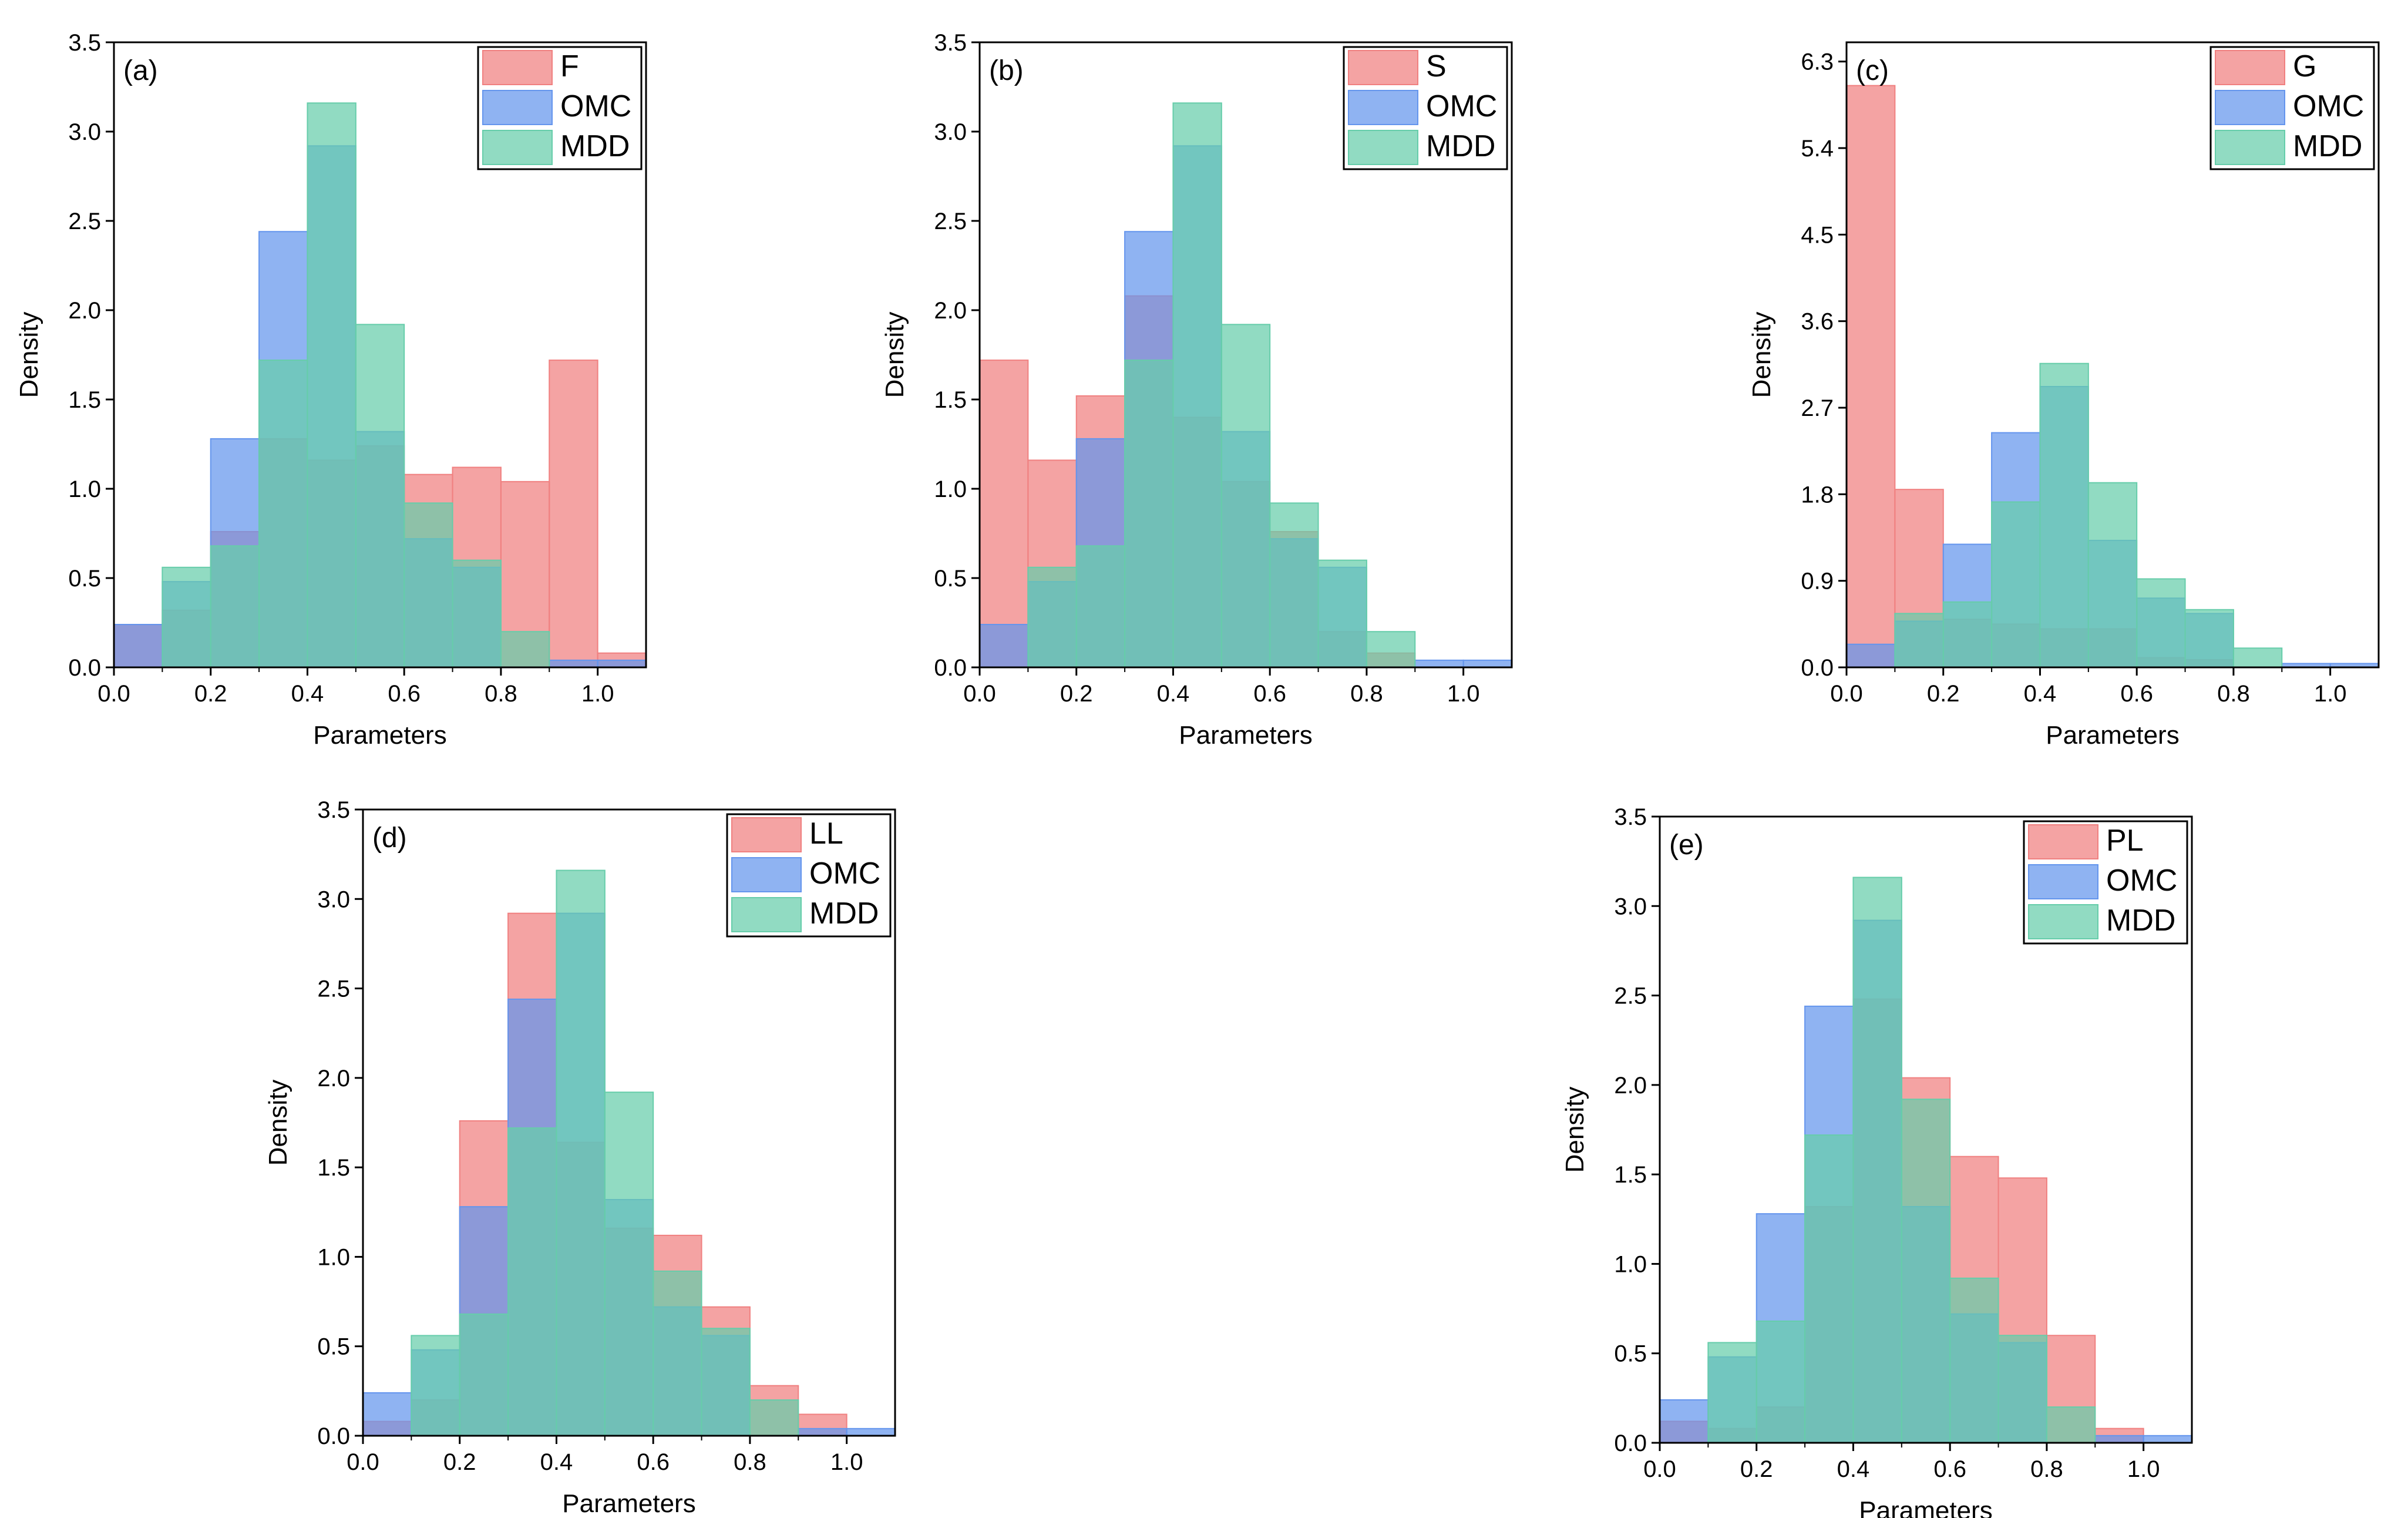  I want to click on legend-label: LL, so click(826, 834).